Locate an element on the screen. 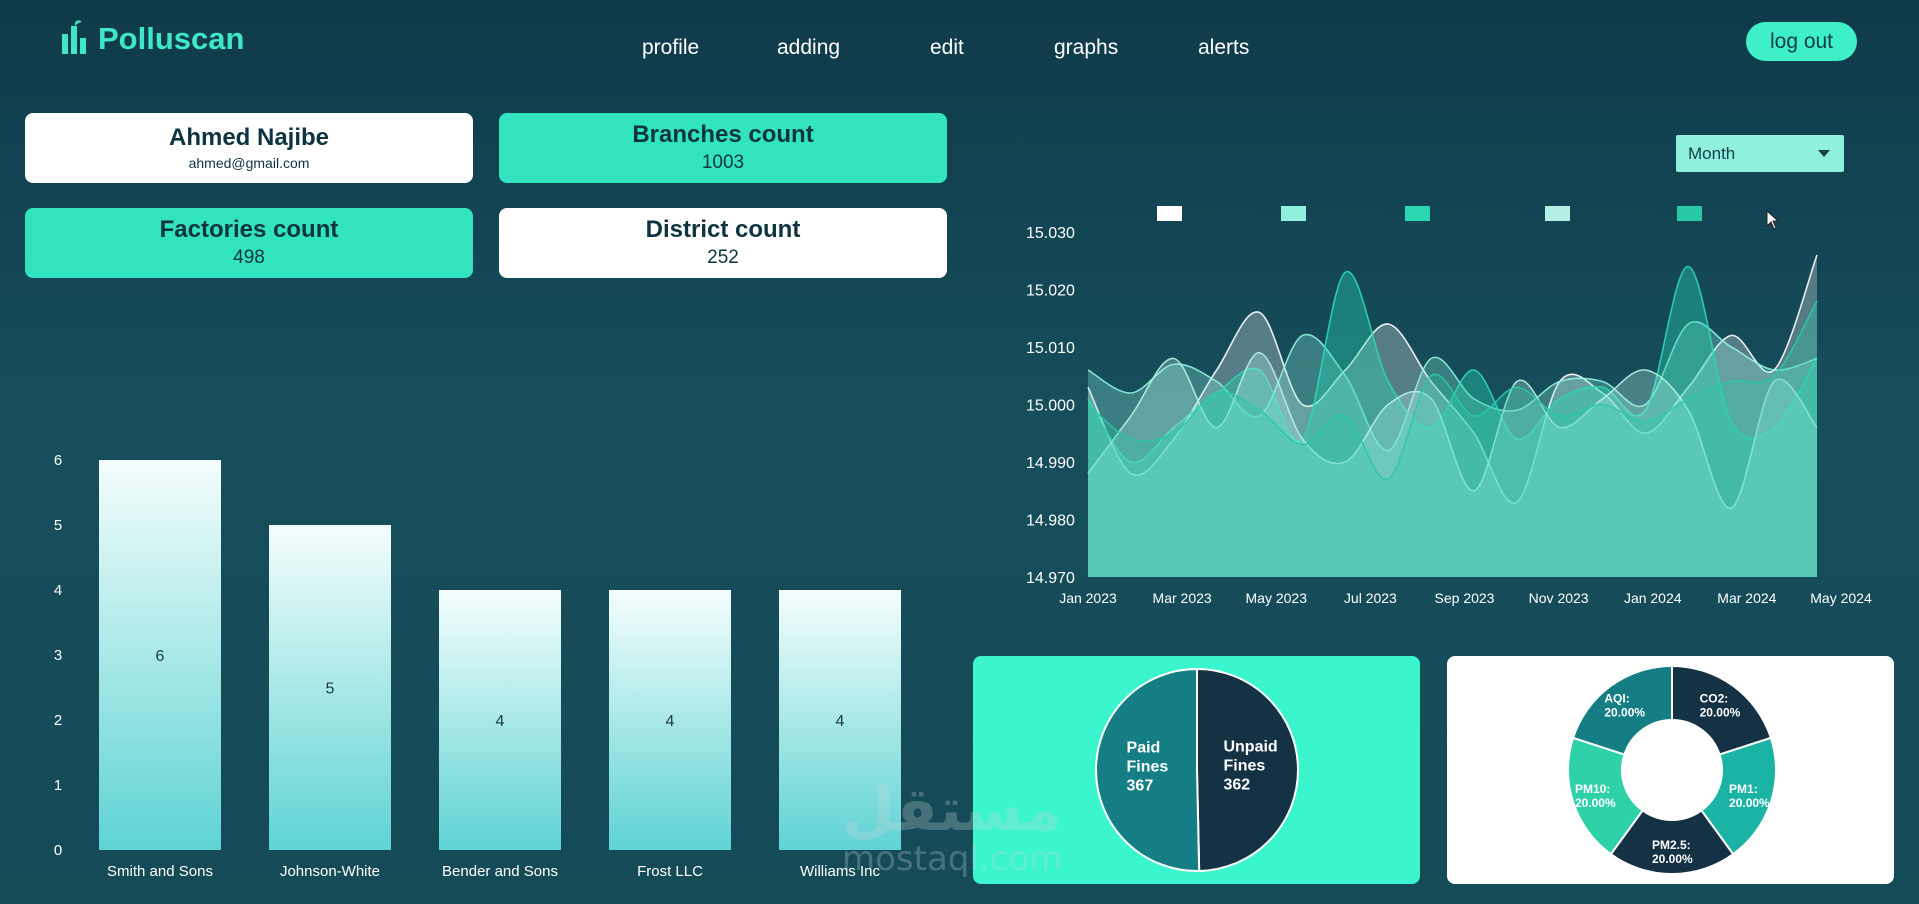  nav-adding: adding is located at coordinates (809, 47).